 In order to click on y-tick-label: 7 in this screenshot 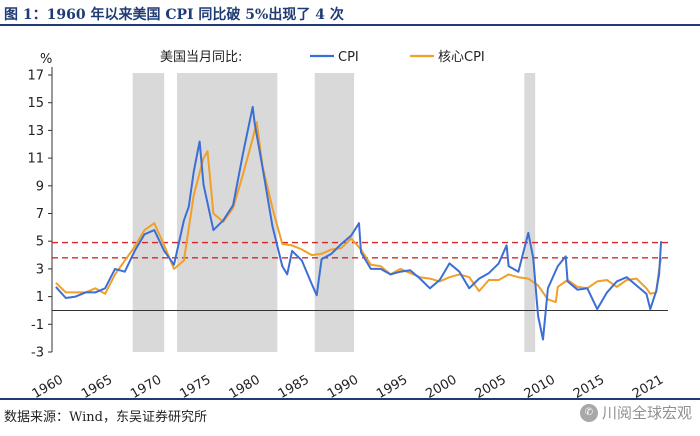, I will do `click(40, 214)`.